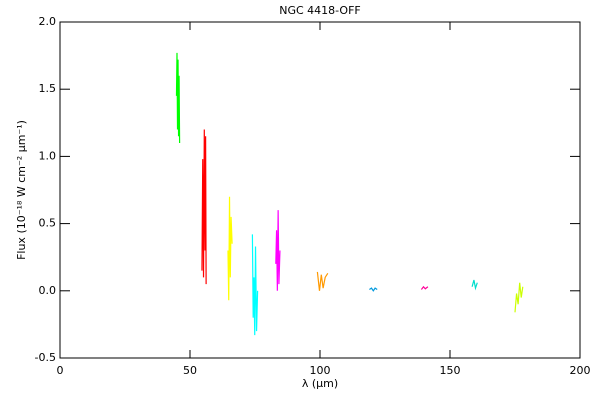 The height and width of the screenshot is (400, 600). What do you see at coordinates (190, 370) in the screenshot?
I see `x-tick-label: 50` at bounding box center [190, 370].